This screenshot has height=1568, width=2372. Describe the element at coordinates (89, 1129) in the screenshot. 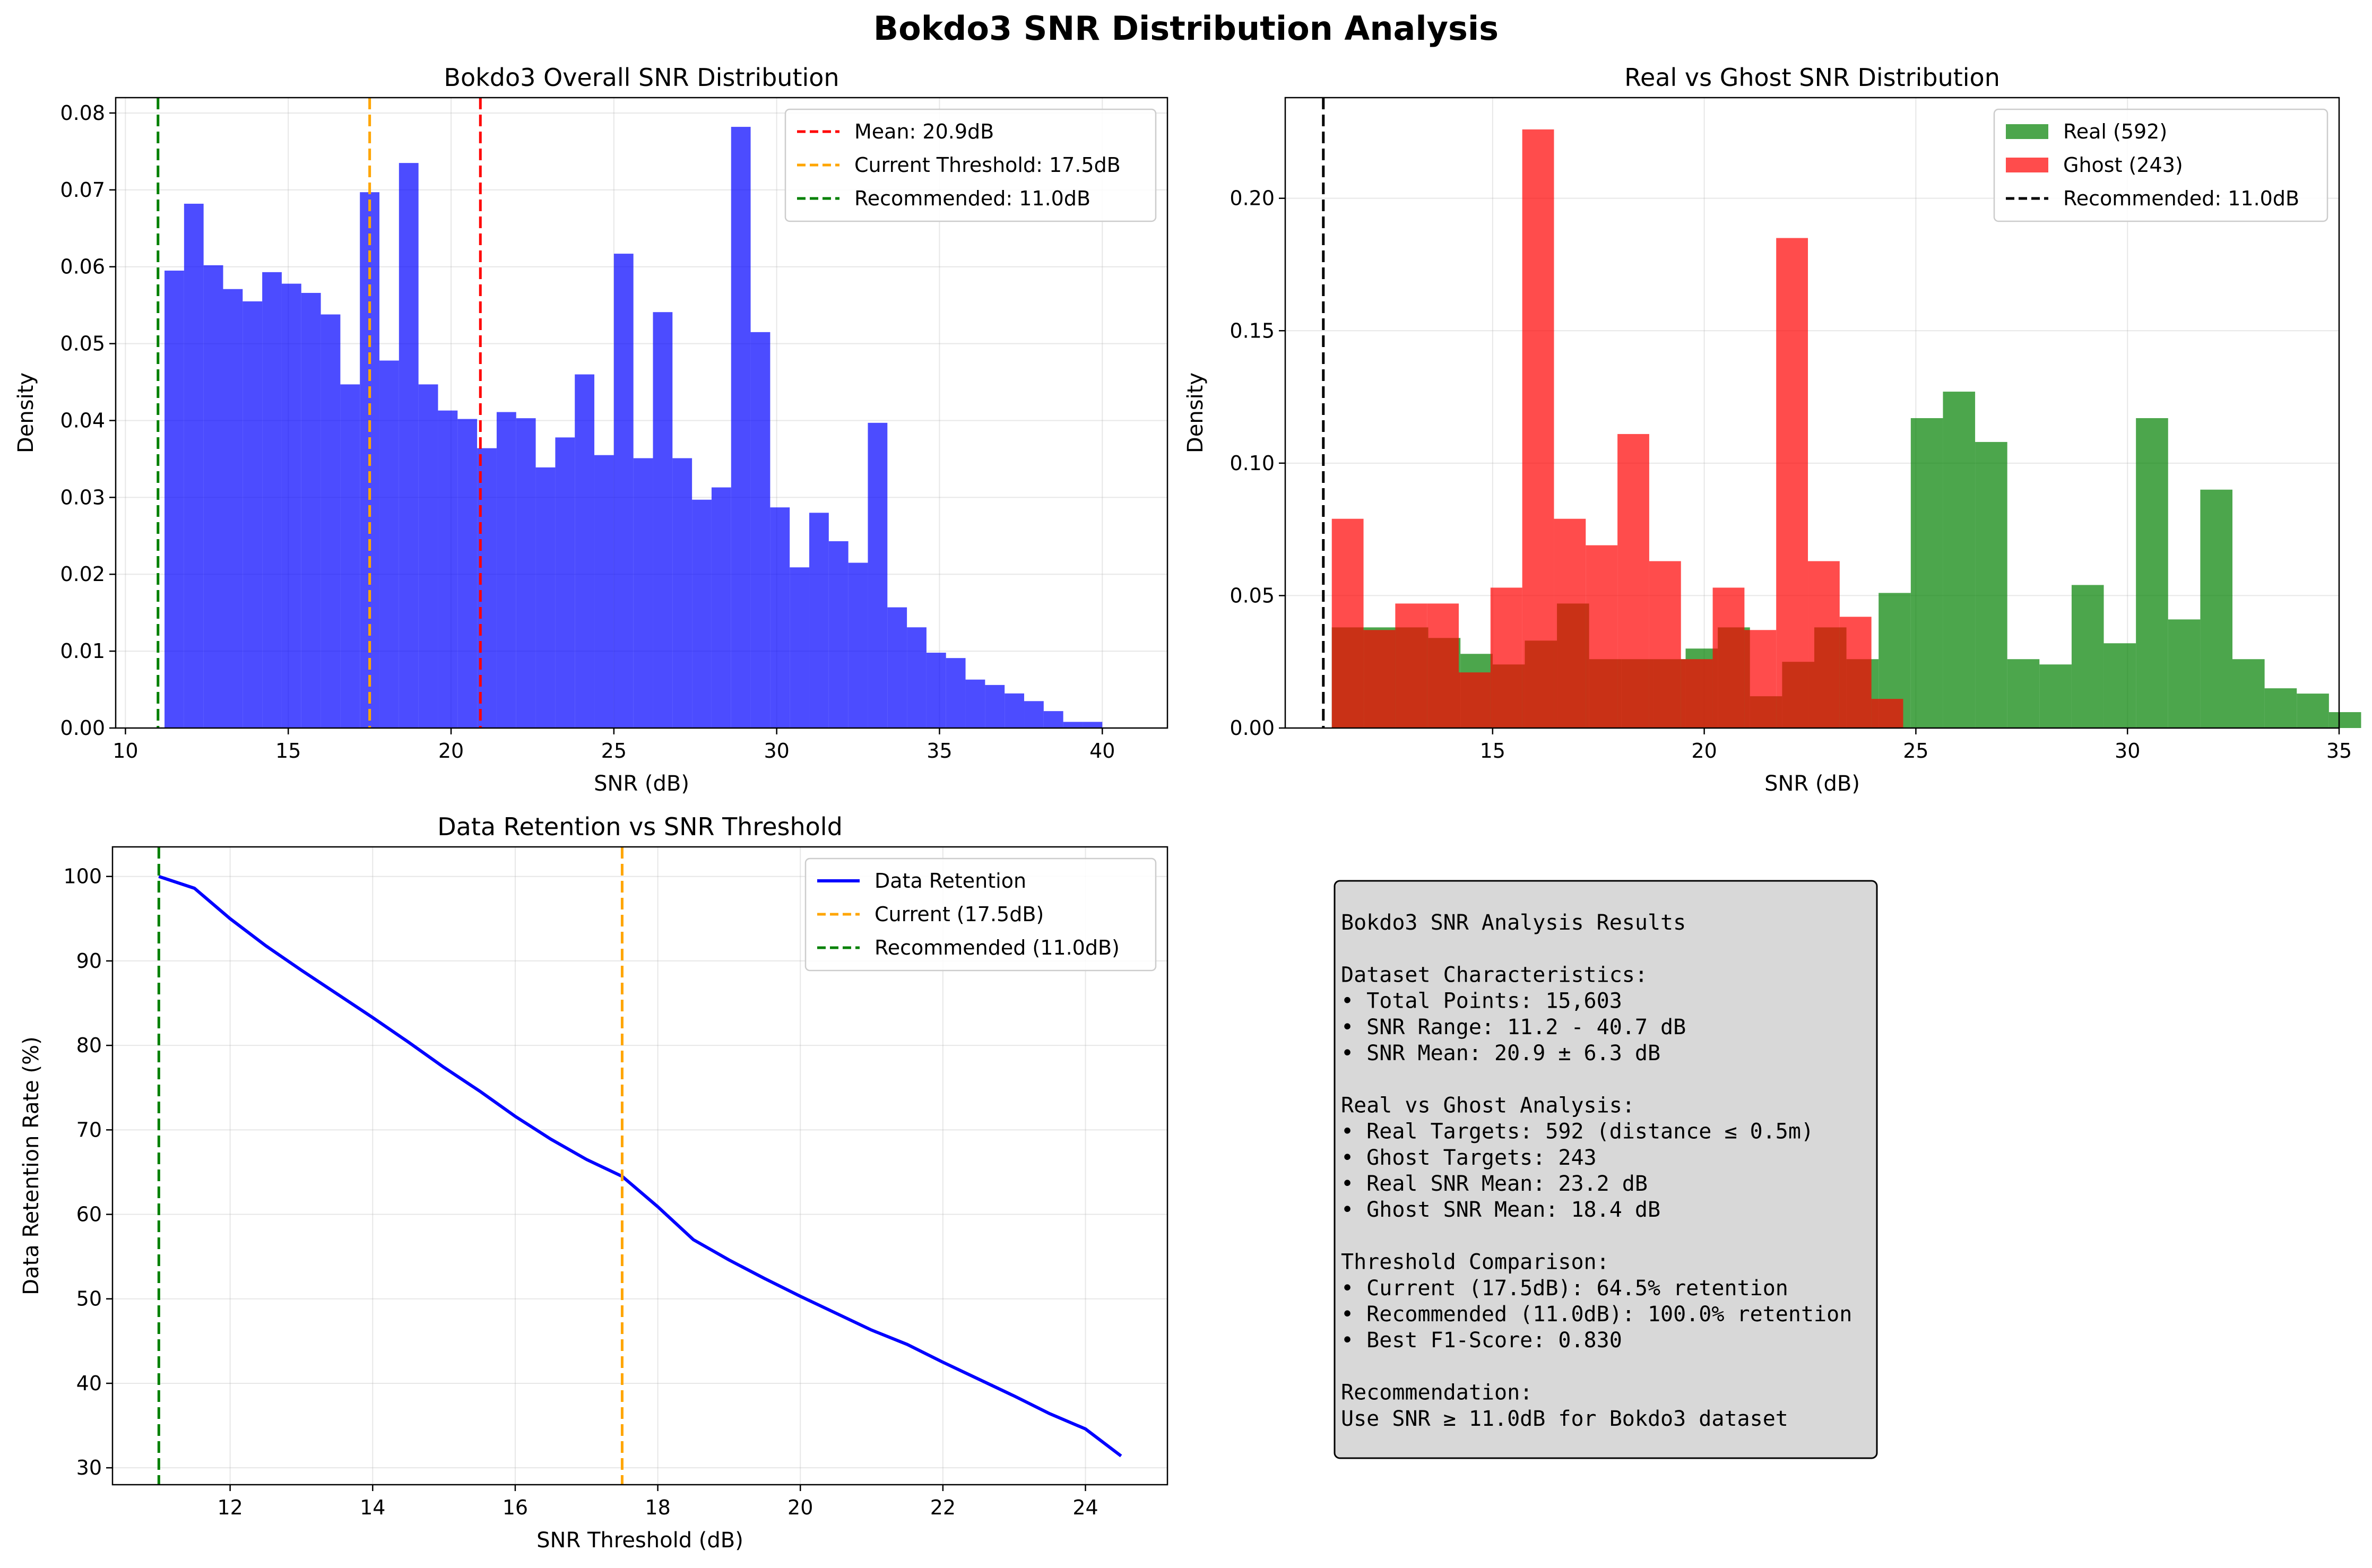

I see `y-tick-label: 70` at that location.